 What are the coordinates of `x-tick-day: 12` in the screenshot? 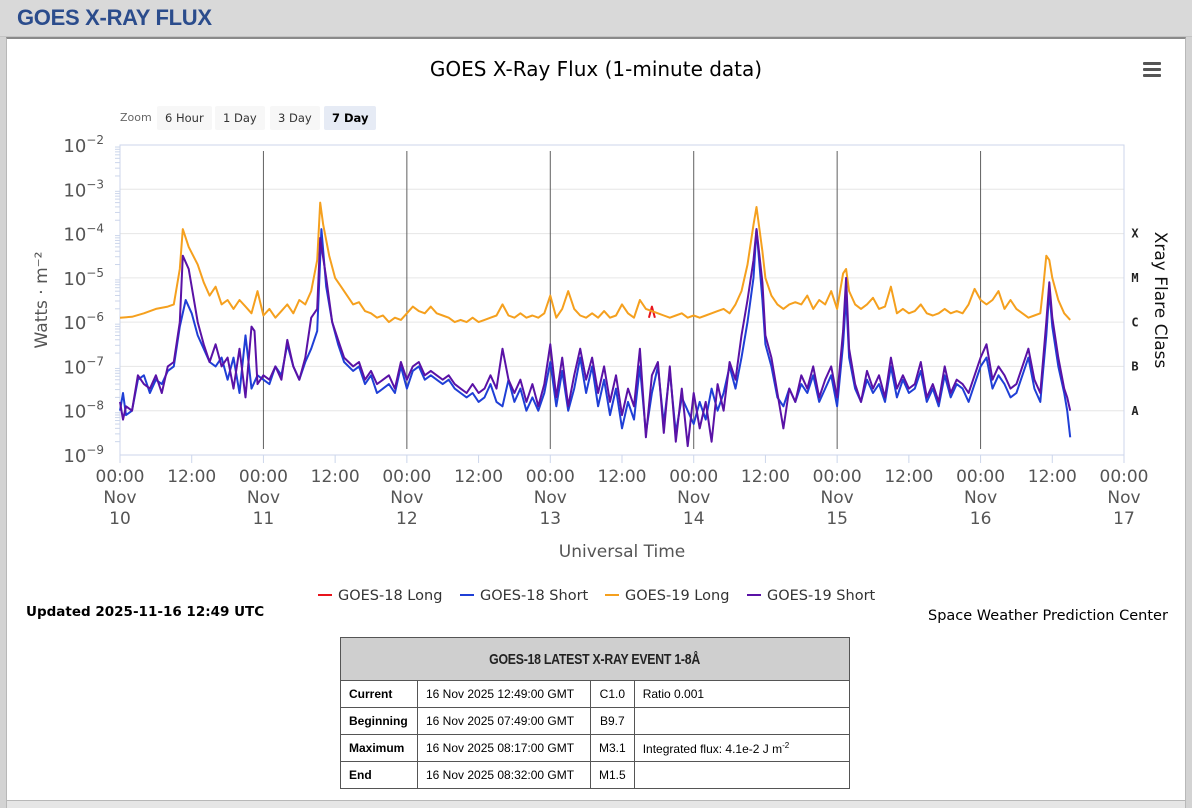 It's located at (407, 519).